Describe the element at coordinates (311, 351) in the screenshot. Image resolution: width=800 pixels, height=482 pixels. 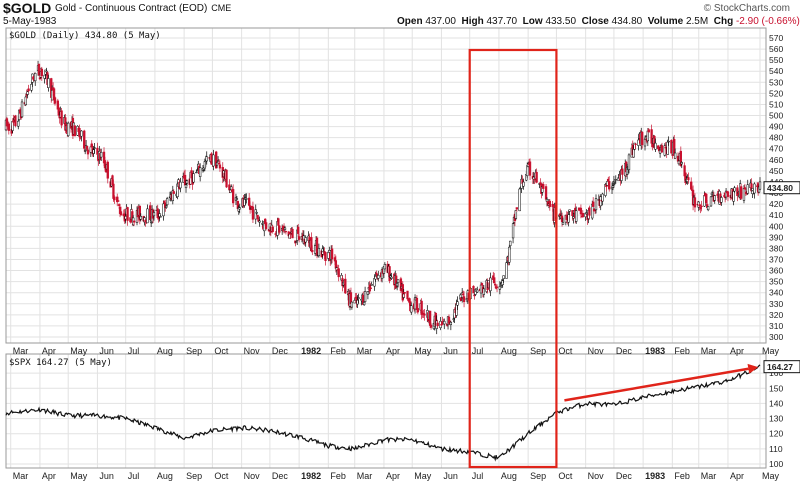
I see `gold-x-tick: 1982` at that location.